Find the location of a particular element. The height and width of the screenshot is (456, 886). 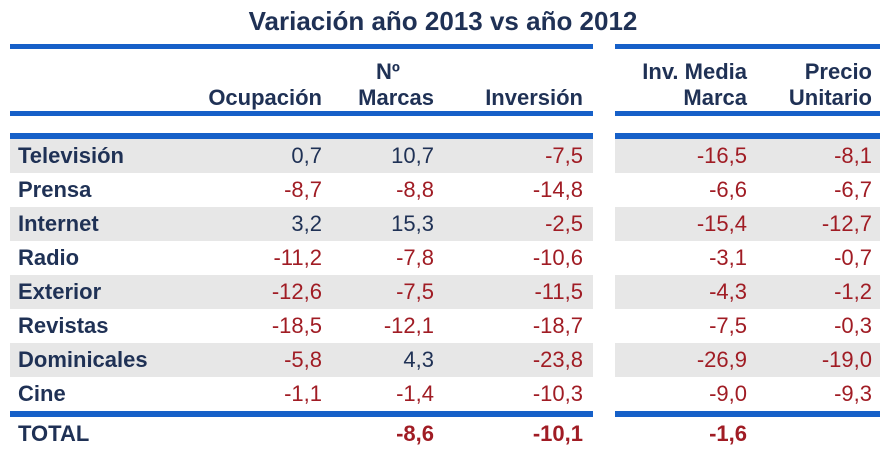

cell-ocupacion: -1,1 is located at coordinates (303, 393).